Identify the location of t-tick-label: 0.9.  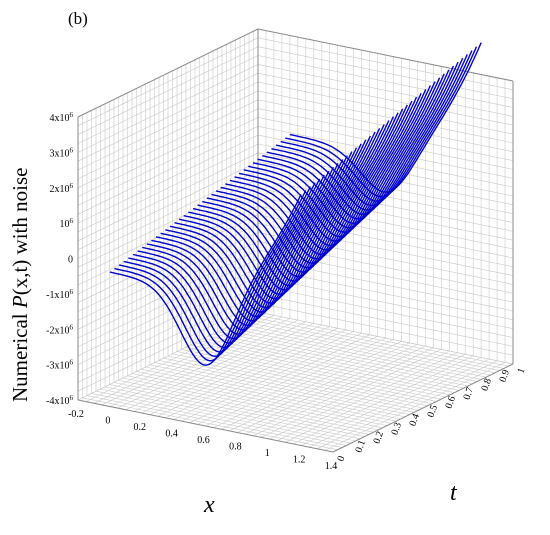
(504, 376).